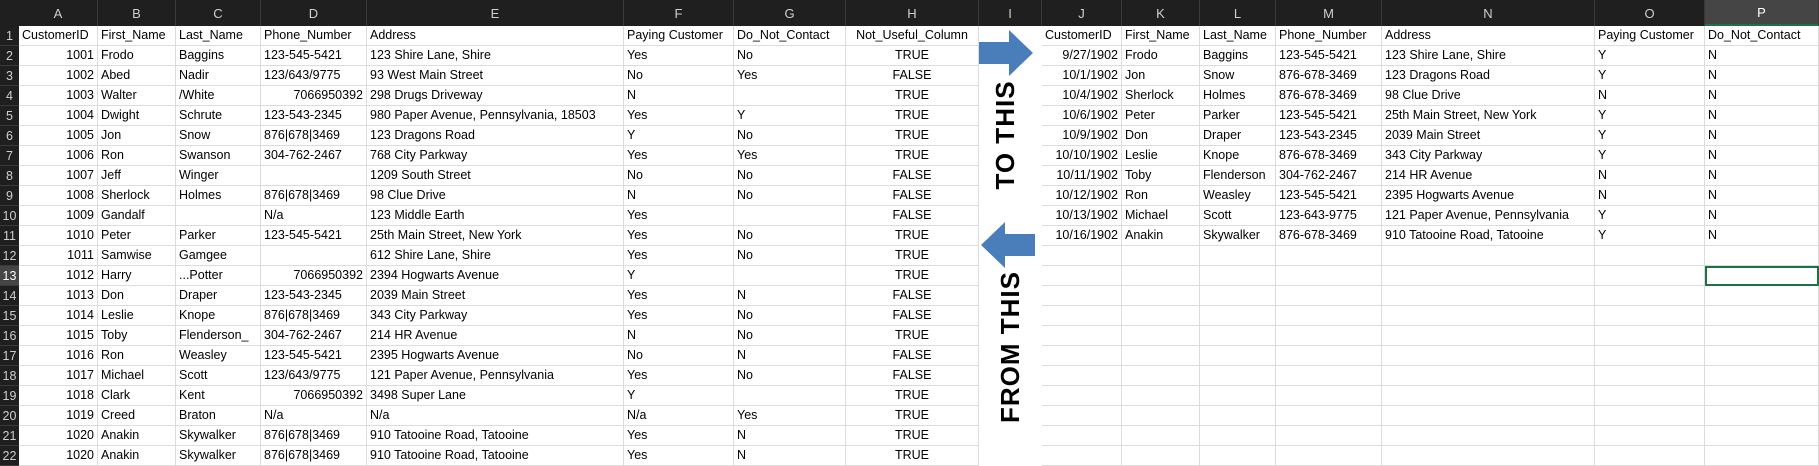 Image resolution: width=1819 pixels, height=466 pixels. What do you see at coordinates (218, 316) in the screenshot?
I see `cell-c15: Knope` at bounding box center [218, 316].